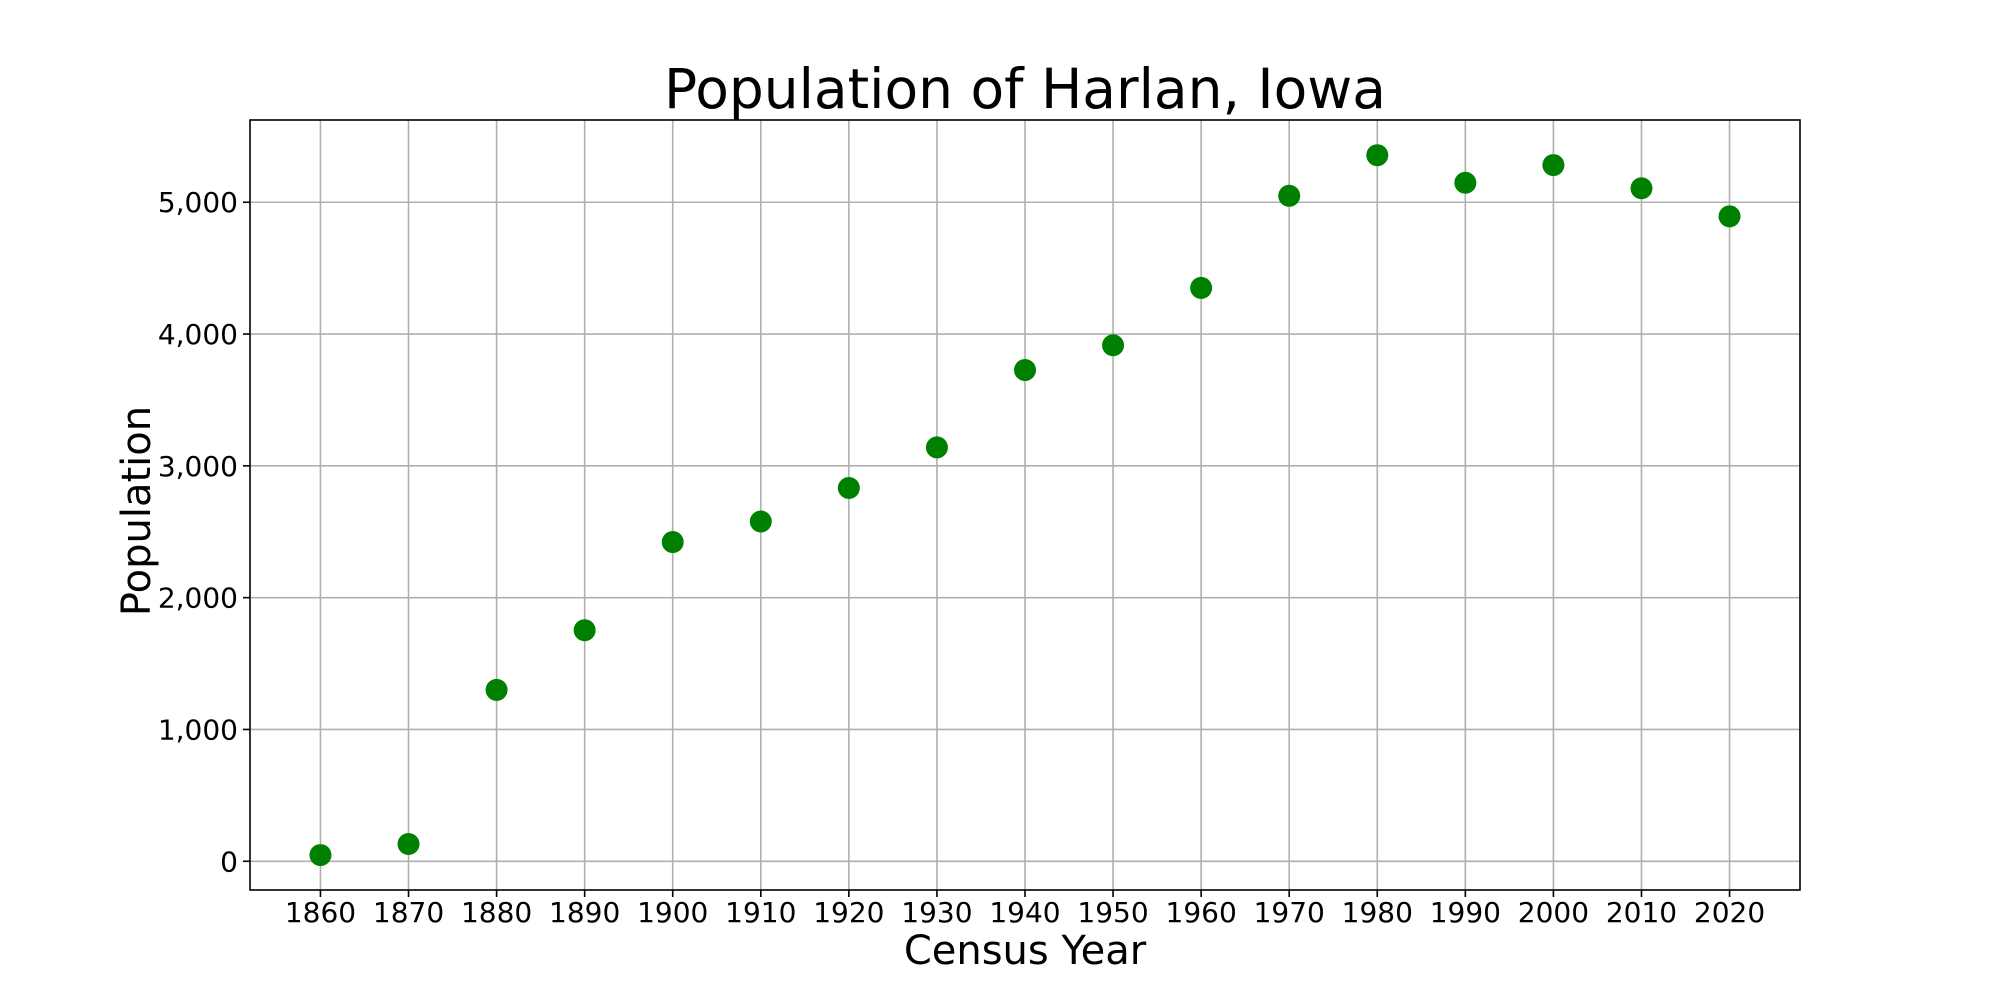 The width and height of the screenshot is (2000, 1000). Describe the element at coordinates (1025, 951) in the screenshot. I see `x-axis-label: Census Year` at that location.